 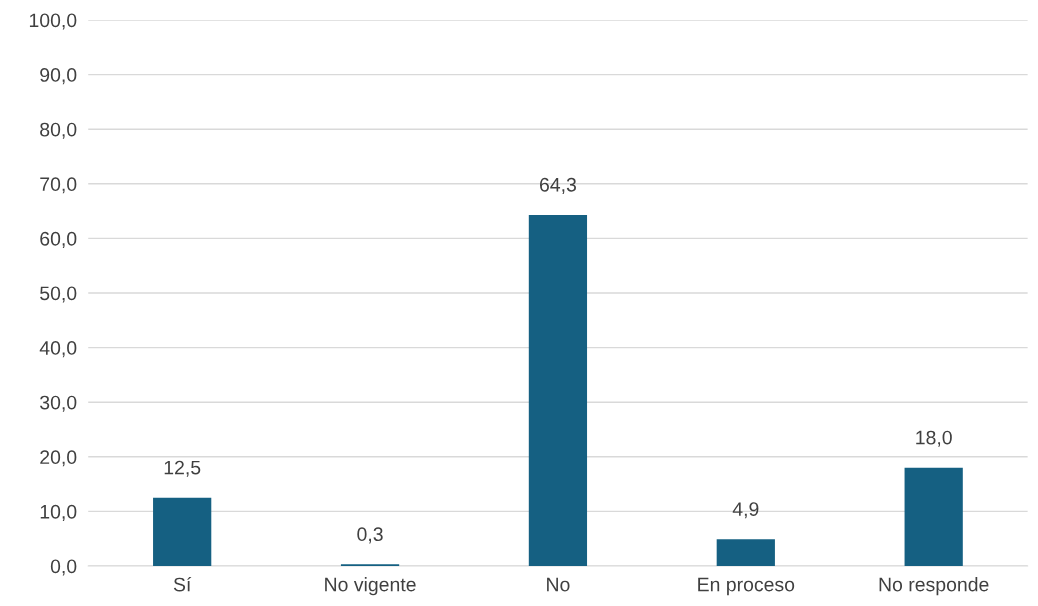 What do you see at coordinates (58, 130) in the screenshot?
I see `y-tick-label: 80,0` at bounding box center [58, 130].